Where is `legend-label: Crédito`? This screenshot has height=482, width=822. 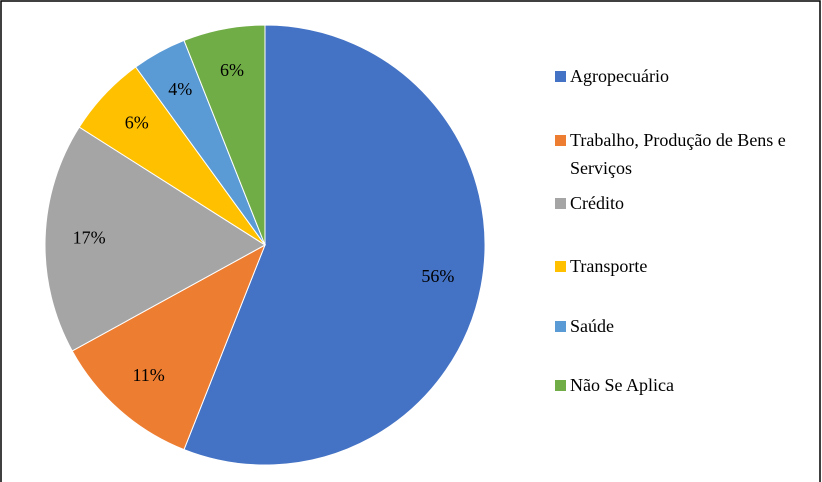 legend-label: Crédito is located at coordinates (597, 203).